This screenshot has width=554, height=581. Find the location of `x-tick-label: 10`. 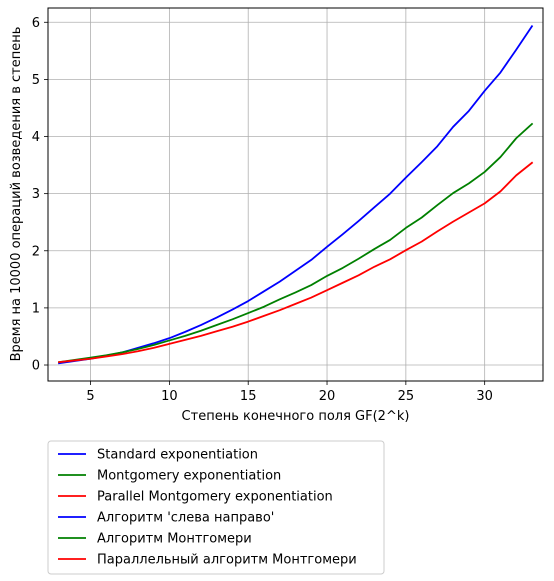

x-tick-label: 10 is located at coordinates (169, 396).